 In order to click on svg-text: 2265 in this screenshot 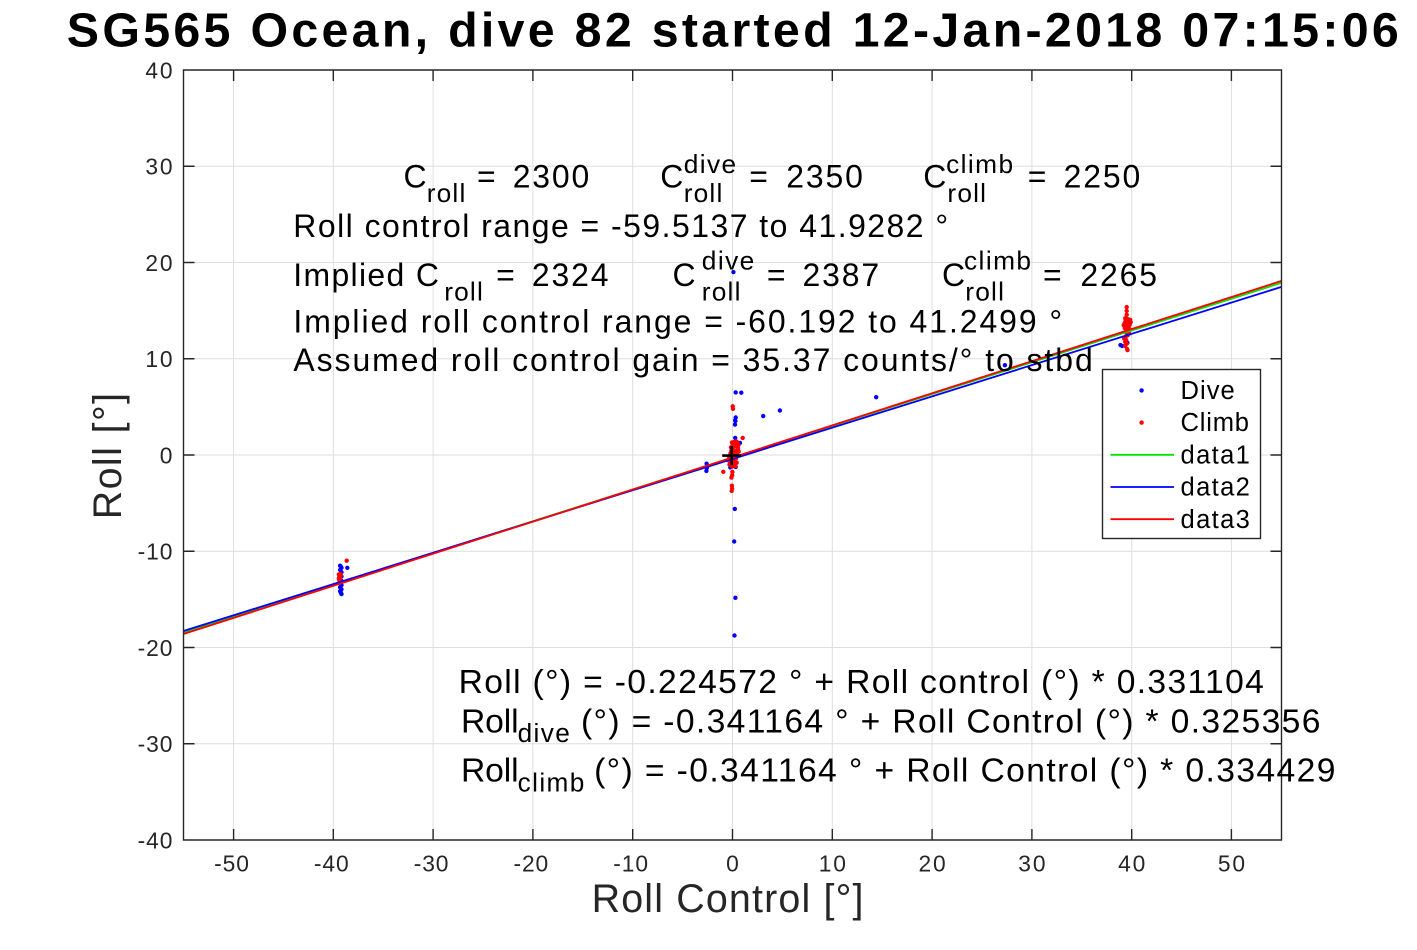, I will do `click(1119, 275)`.